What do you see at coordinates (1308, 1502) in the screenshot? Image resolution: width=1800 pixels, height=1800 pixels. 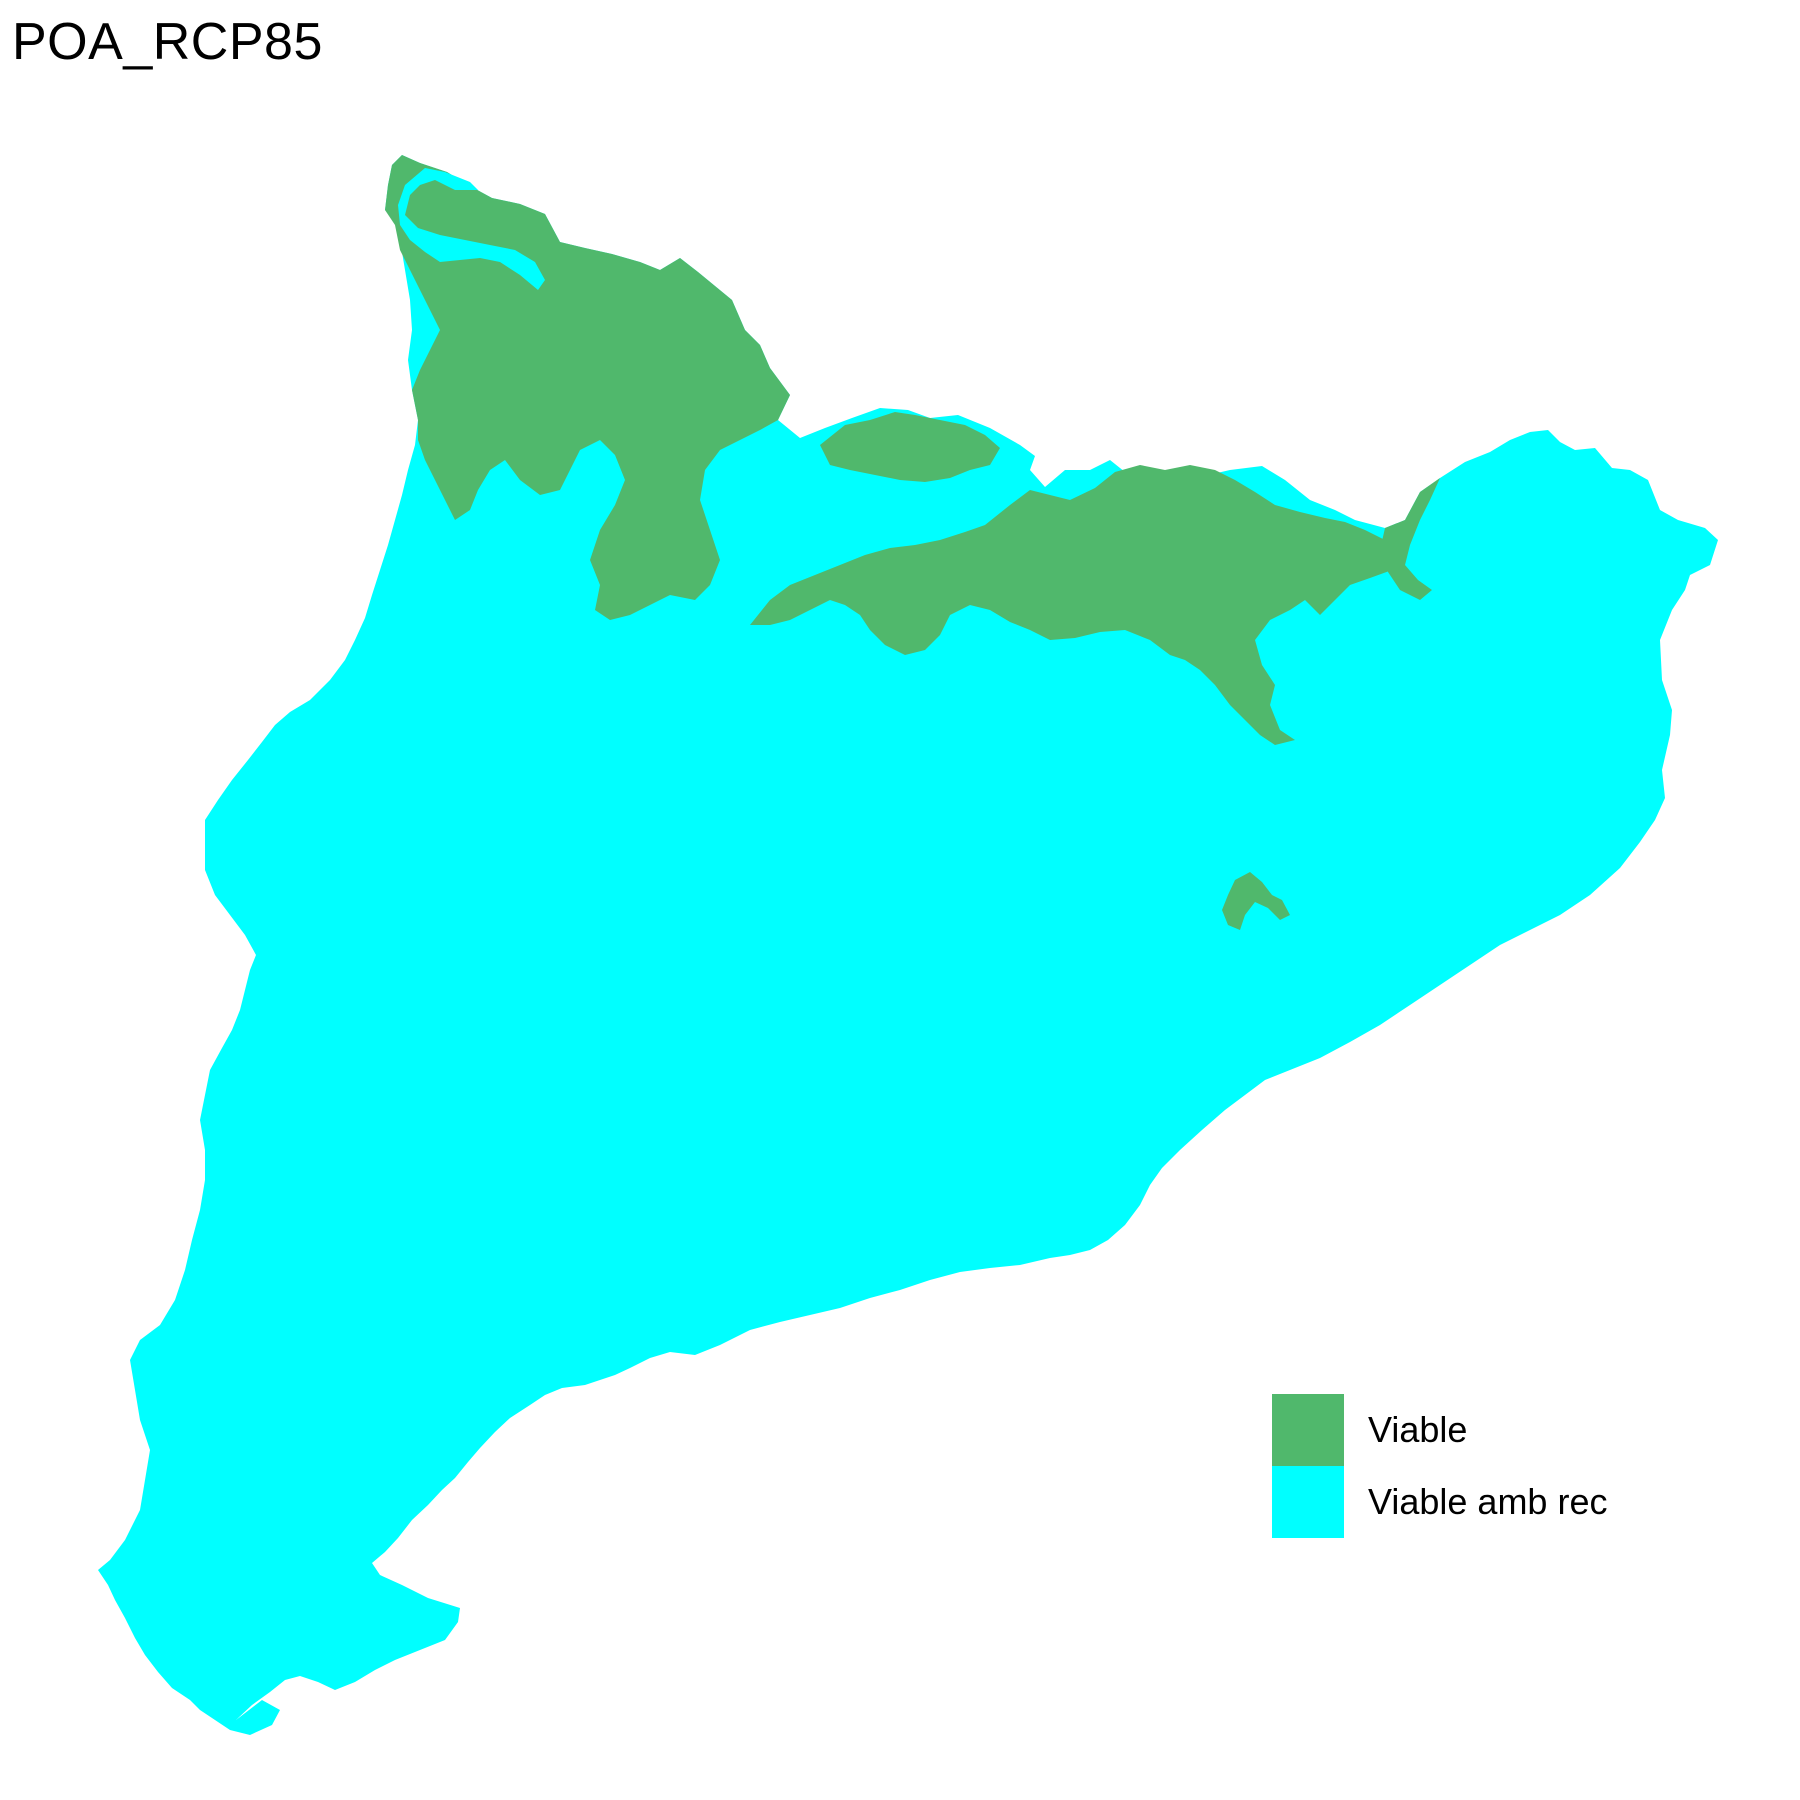 I see `legend-swatch-viable-amb-rec` at bounding box center [1308, 1502].